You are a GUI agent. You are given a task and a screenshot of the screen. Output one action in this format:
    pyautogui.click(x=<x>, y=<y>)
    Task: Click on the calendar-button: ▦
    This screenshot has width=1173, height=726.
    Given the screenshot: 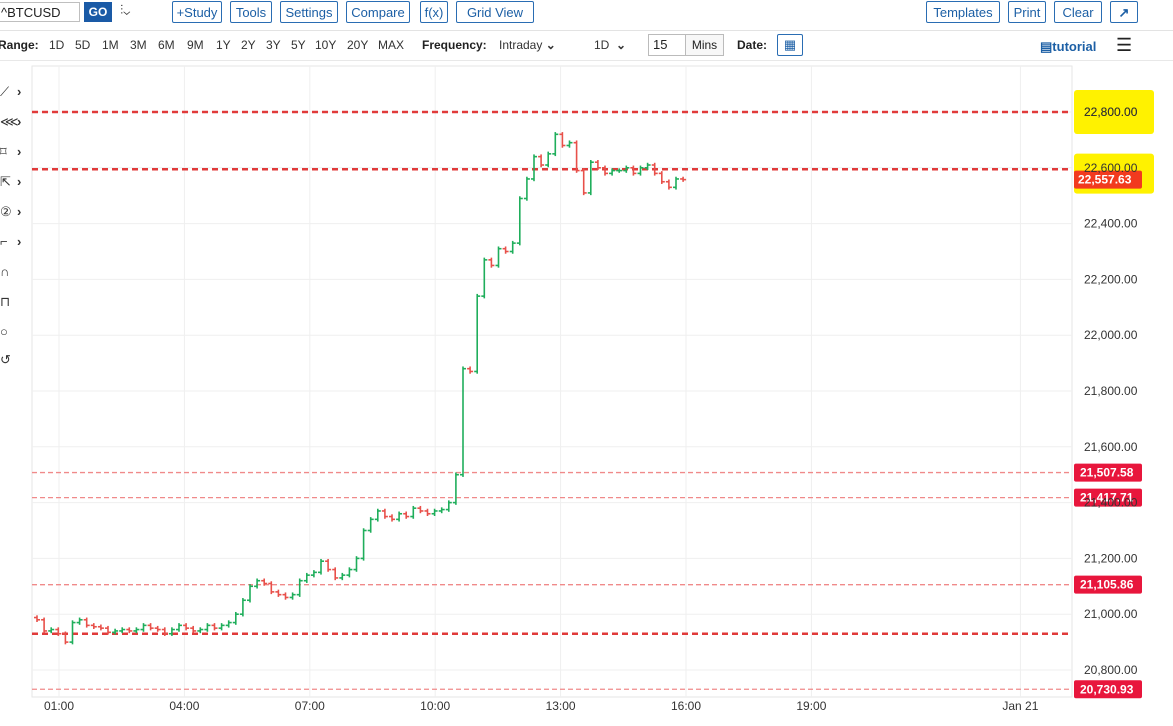 What is the action you would take?
    pyautogui.click(x=790, y=45)
    